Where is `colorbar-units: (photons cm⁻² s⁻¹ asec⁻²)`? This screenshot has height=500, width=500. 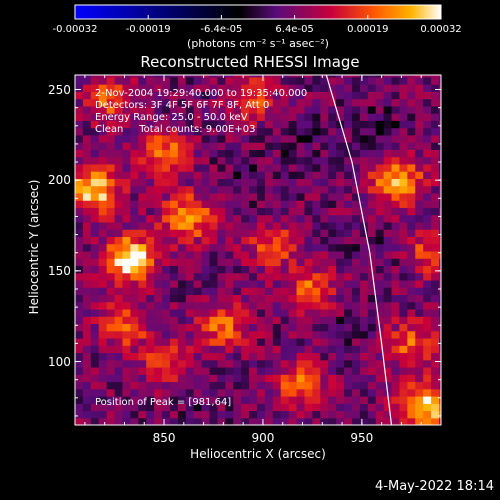 colorbar-units: (photons cm⁻² s⁻¹ asec⁻²) is located at coordinates (258, 43).